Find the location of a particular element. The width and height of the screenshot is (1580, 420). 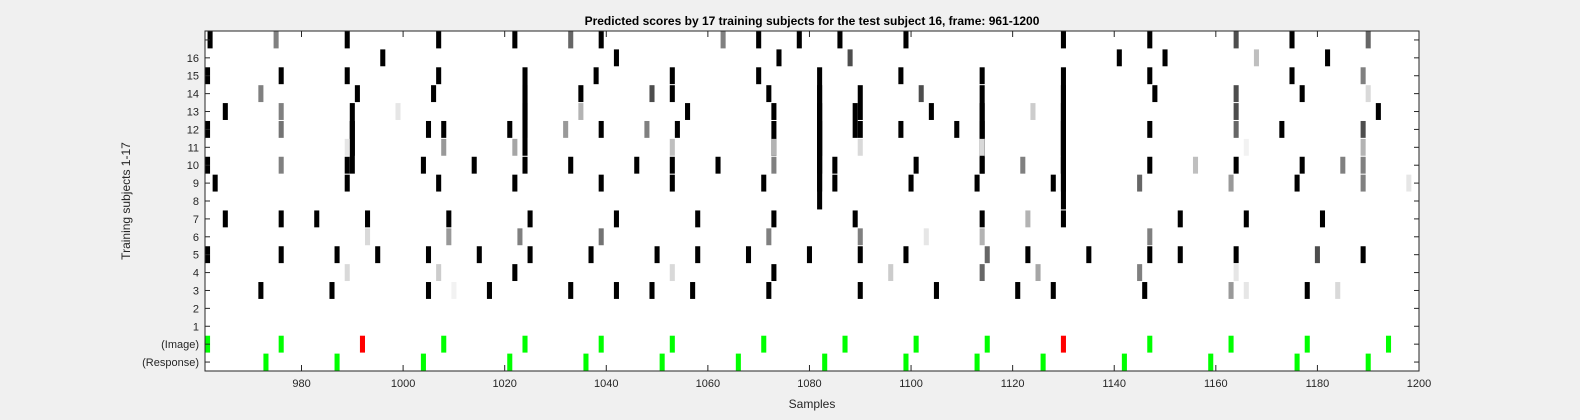

y-tick-label: 13 is located at coordinates (193, 113).